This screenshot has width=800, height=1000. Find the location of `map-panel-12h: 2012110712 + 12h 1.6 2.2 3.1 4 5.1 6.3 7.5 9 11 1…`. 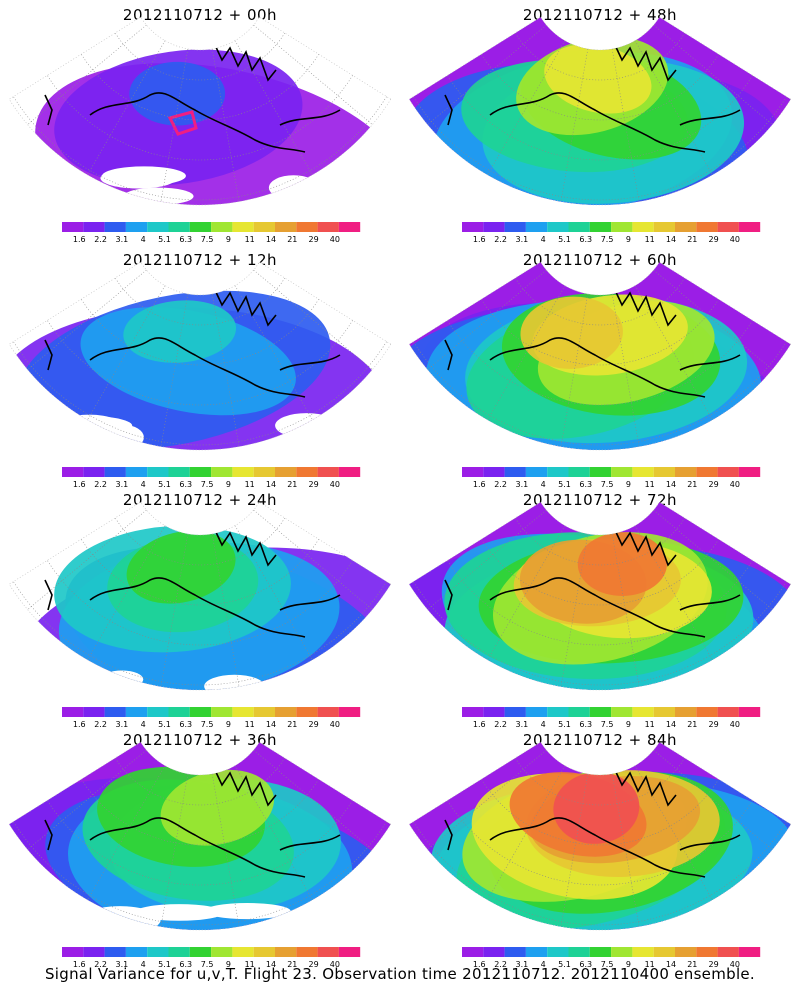

map-panel-12h: 2012110712 + 12h 1.6 2.2 3.1 4 5.1 6.3 7.5 9 11 1… is located at coordinates (200, 367).